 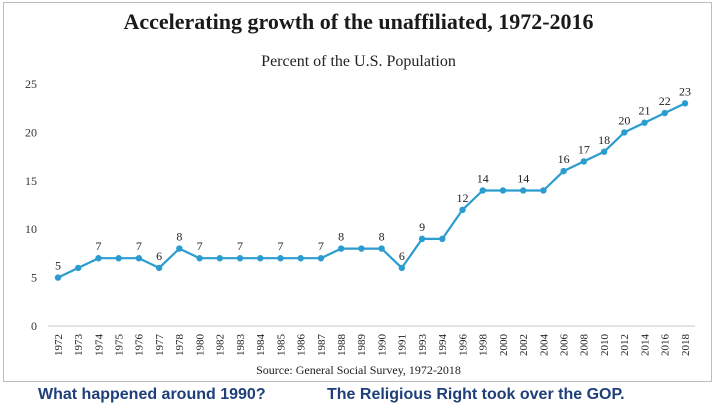 I want to click on x-tick-label: 1998, so click(x=484, y=345).